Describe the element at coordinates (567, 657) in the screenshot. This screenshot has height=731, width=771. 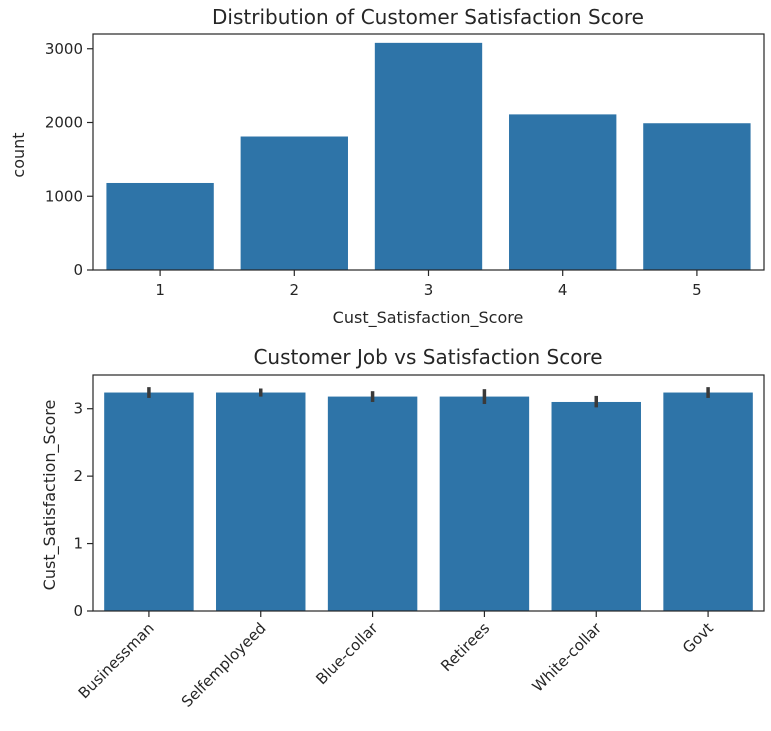
I see `chart-2-x-tick-label: White-collar` at that location.